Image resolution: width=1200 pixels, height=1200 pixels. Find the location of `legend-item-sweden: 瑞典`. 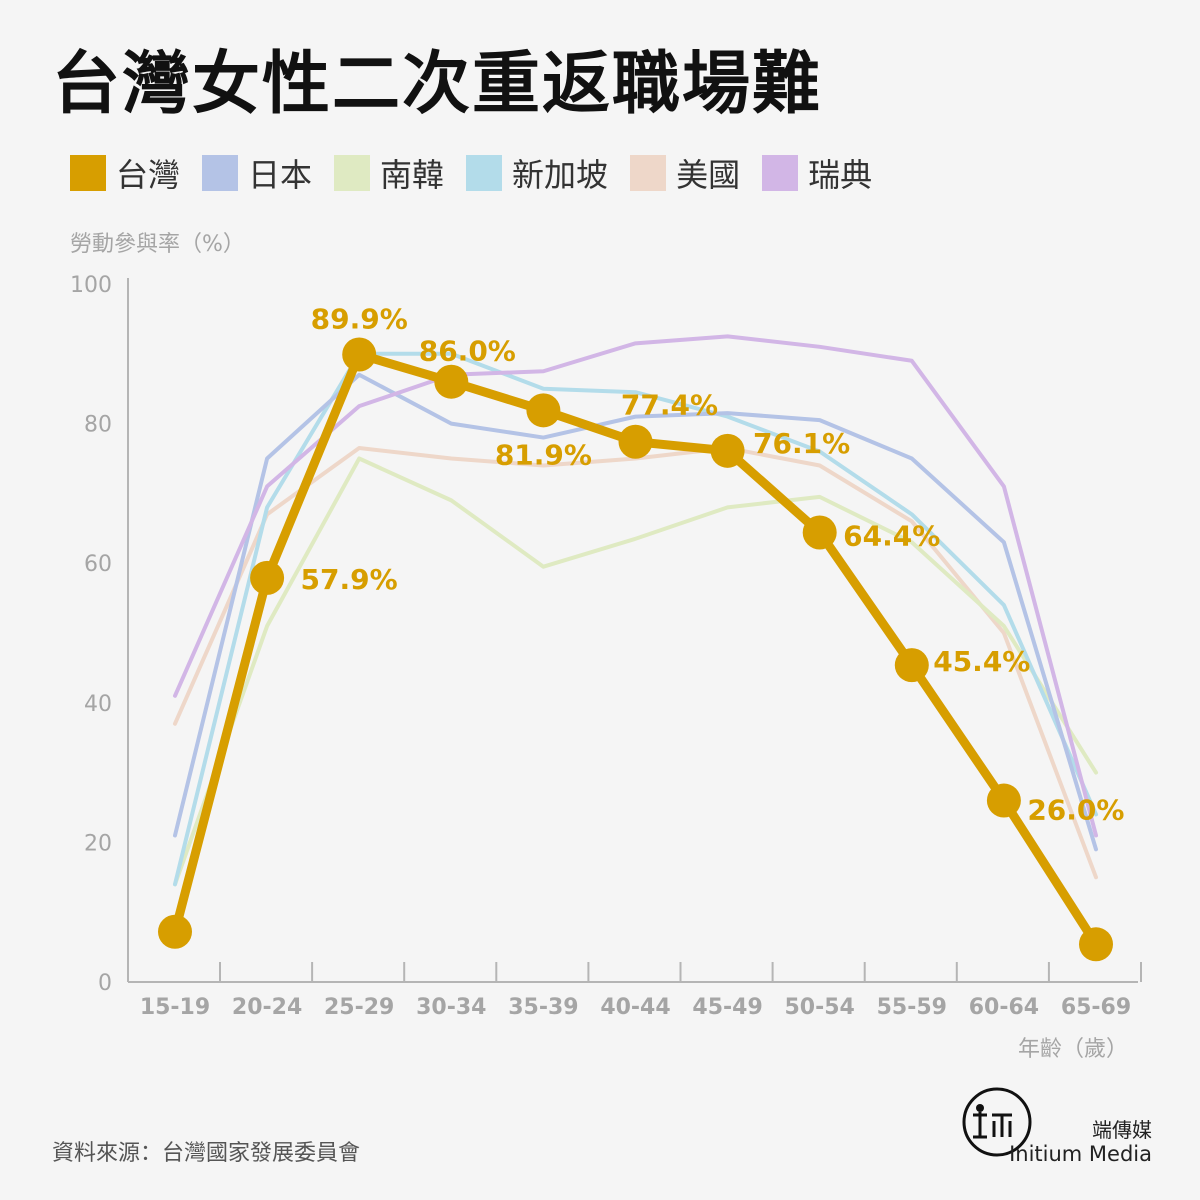

legend-item-sweden: 瑞典 is located at coordinates (817, 173).